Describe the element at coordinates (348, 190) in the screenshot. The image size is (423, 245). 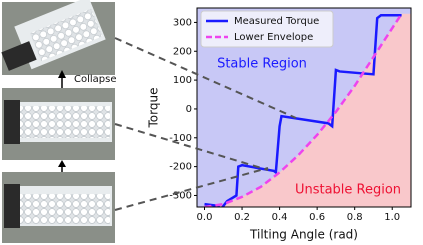
I see `annotation: Unstable Region` at that location.